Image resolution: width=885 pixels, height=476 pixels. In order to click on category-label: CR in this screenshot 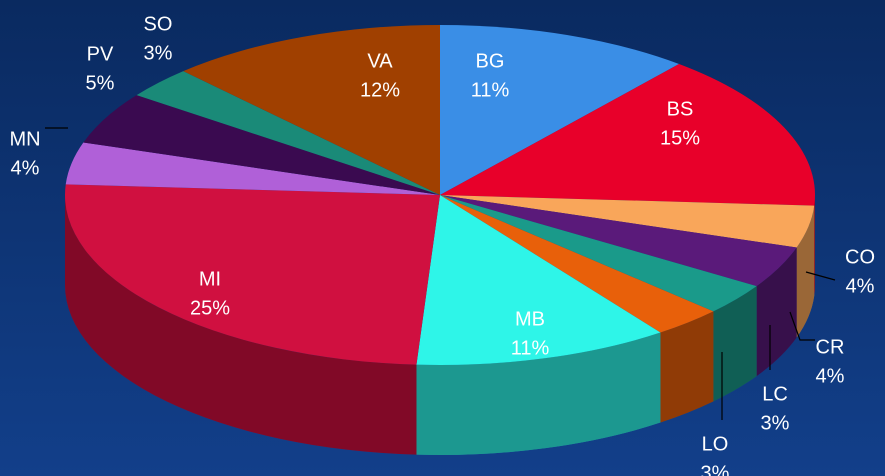, I will do `click(830, 347)`.